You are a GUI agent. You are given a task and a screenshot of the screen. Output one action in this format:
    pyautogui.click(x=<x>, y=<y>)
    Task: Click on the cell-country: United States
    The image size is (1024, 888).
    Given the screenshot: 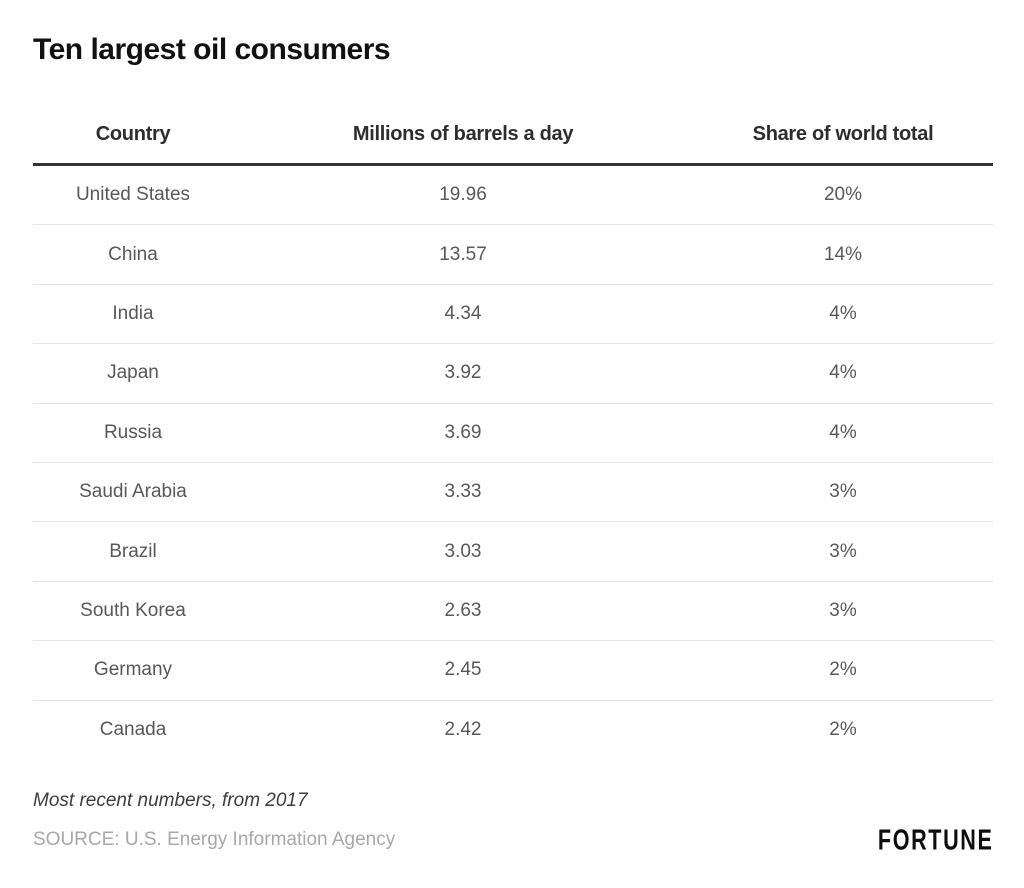 What is the action you would take?
    pyautogui.click(x=133, y=195)
    